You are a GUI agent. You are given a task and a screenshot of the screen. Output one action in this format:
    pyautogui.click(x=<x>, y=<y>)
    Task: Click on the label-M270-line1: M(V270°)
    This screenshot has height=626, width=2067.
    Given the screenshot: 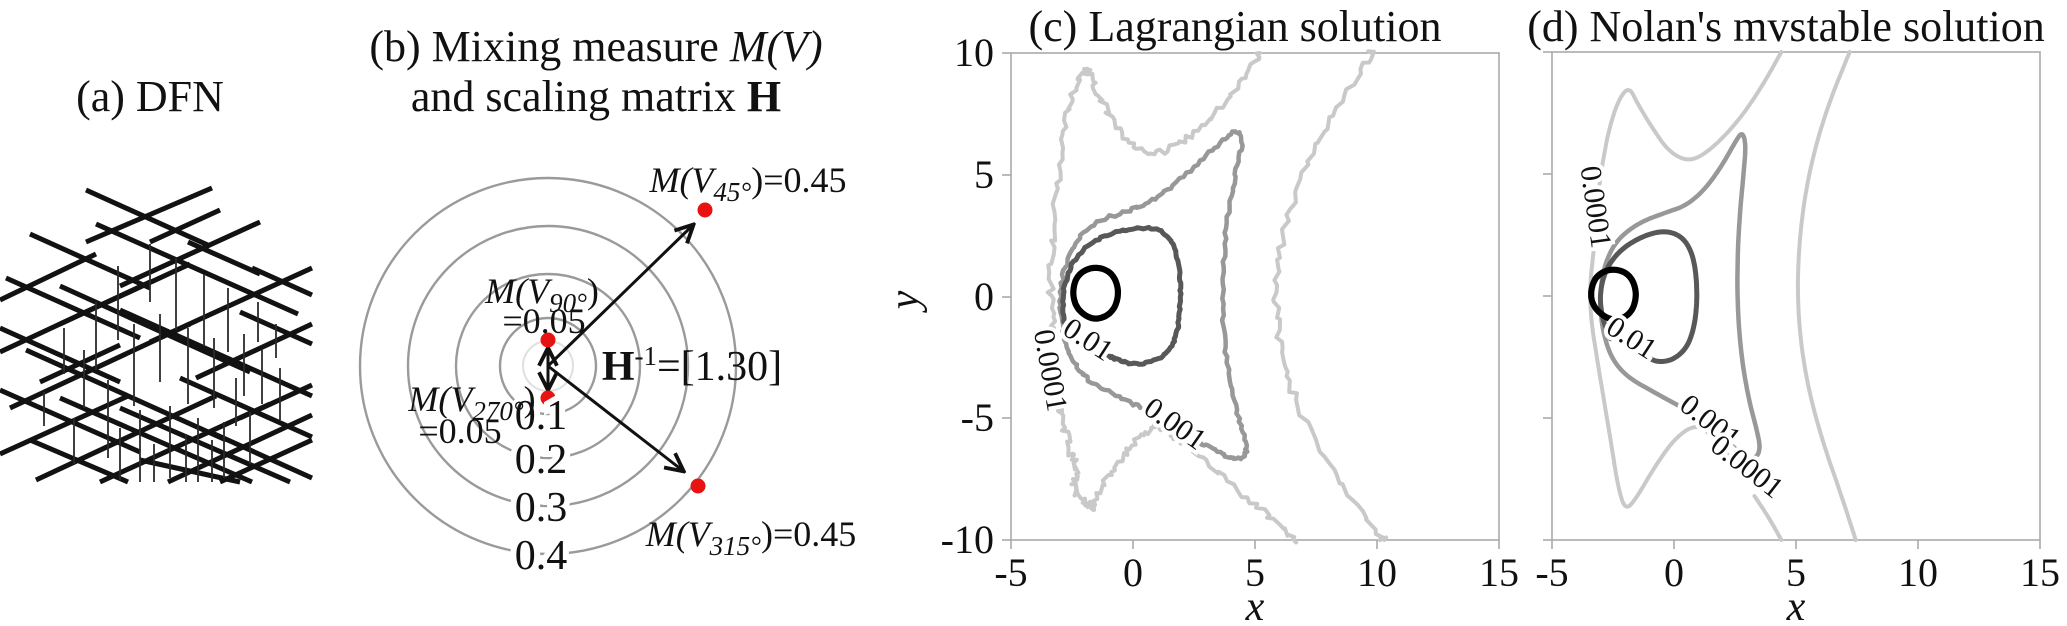 What is the action you would take?
    pyautogui.click(x=471, y=402)
    